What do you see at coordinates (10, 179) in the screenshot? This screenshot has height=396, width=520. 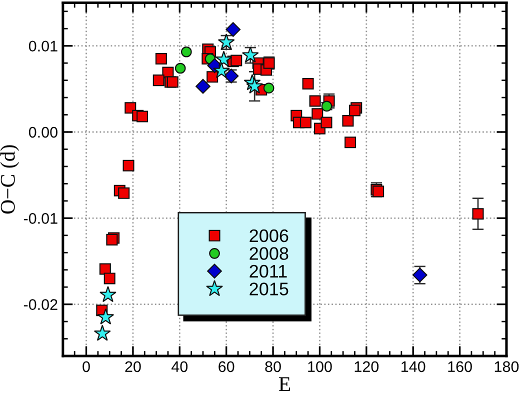 I see `y-axis-title: O−C (d)` at bounding box center [10, 179].